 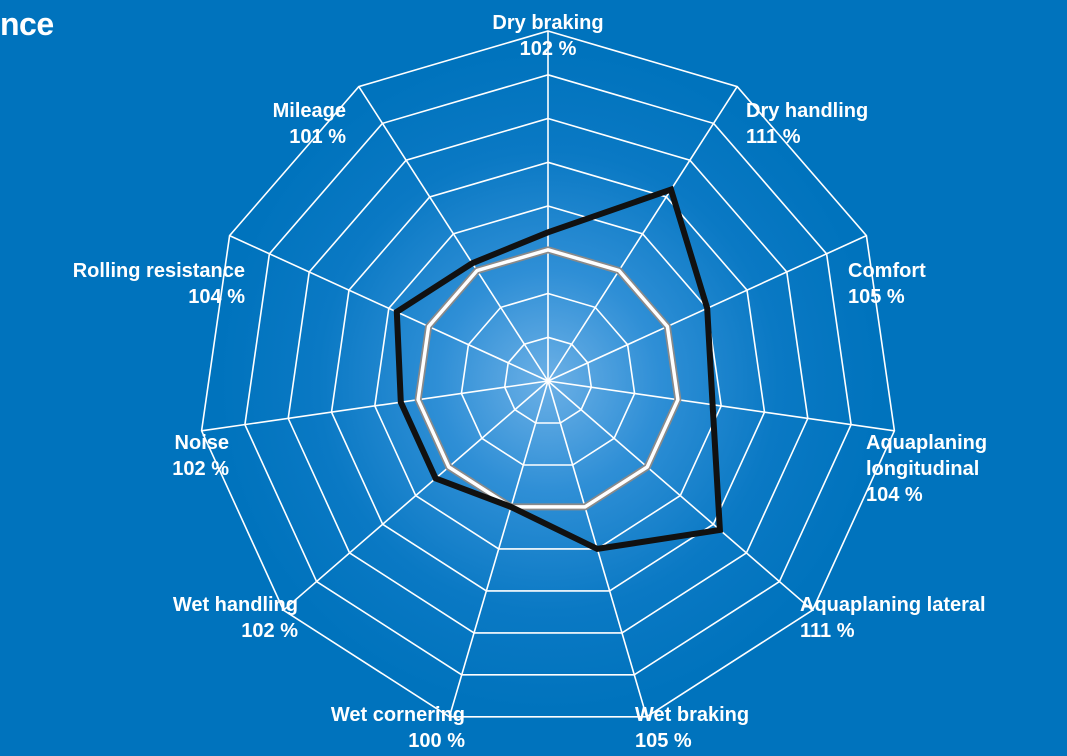 I want to click on axis-label: Aquaplaning longitudinal 104 %, so click(x=926, y=469).